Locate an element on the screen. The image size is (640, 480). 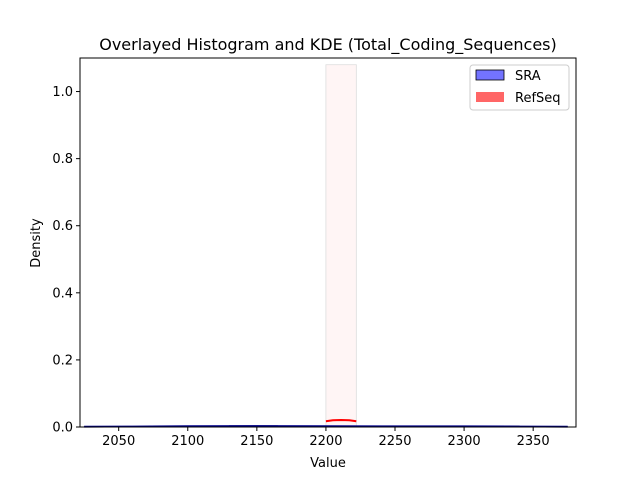
legend: SRA RefSeq is located at coordinates (519, 87).